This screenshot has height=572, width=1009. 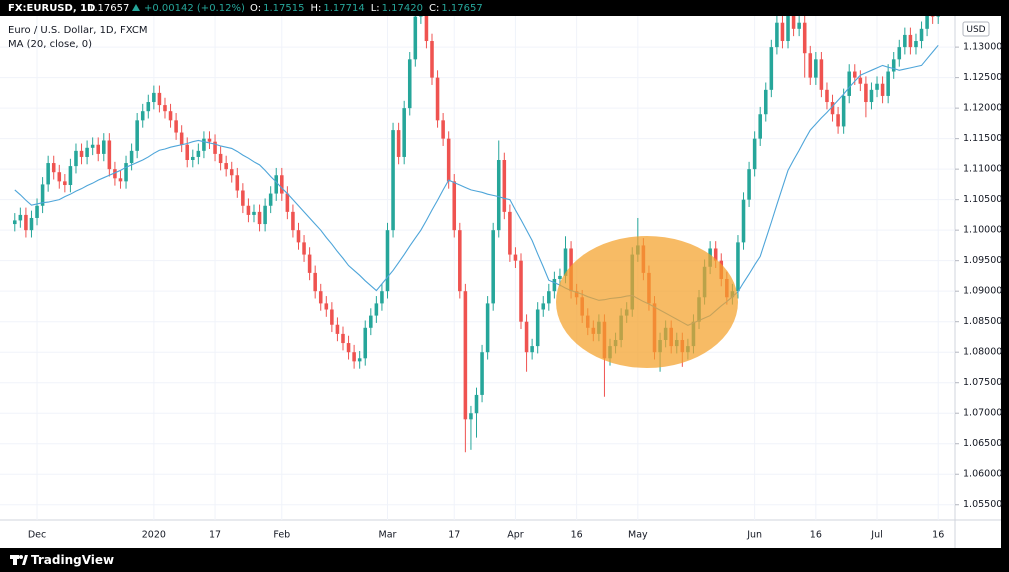 I want to click on y-tick-label: 1.06500, so click(x=982, y=443).